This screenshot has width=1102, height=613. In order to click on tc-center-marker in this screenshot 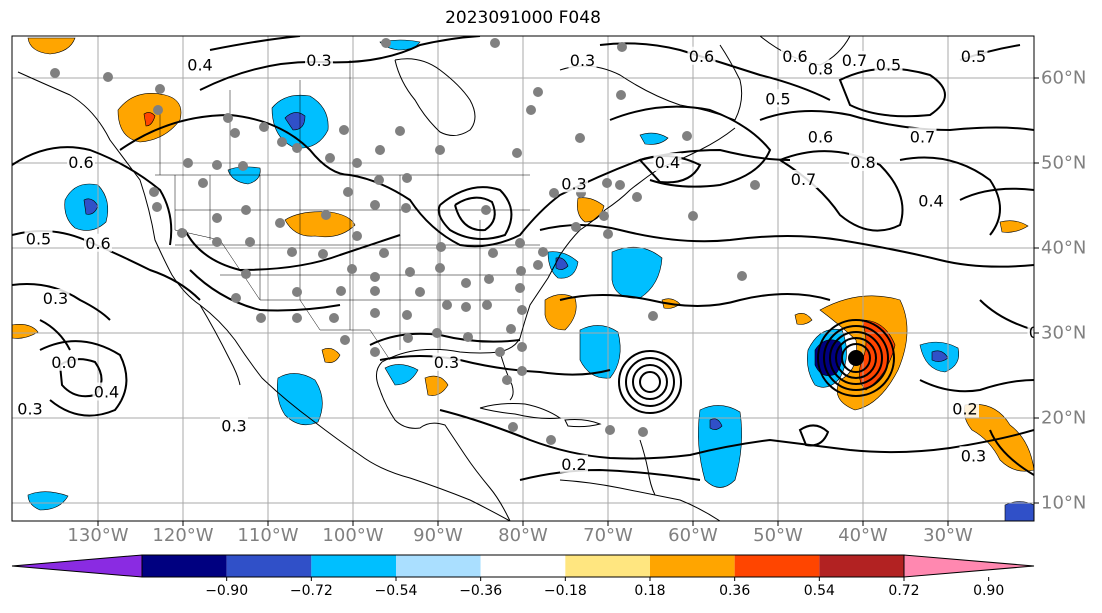, I will do `click(856, 358)`.